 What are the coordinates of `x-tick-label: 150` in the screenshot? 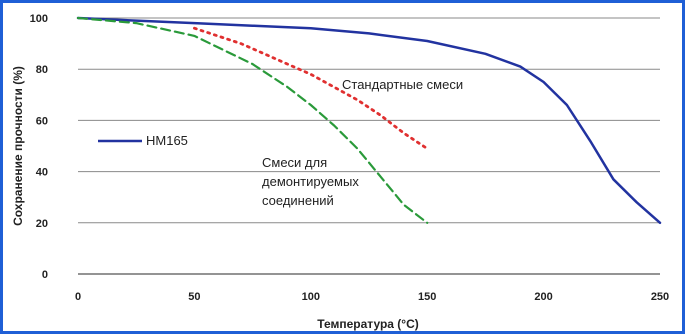 It's located at (427, 297).